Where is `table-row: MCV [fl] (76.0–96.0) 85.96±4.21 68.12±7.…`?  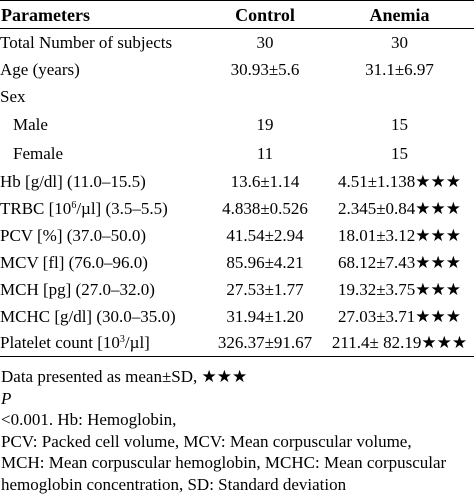
table-row: MCV [fl] (76.0–96.0) 85.96±4.21 68.12±7.… is located at coordinates (237, 262).